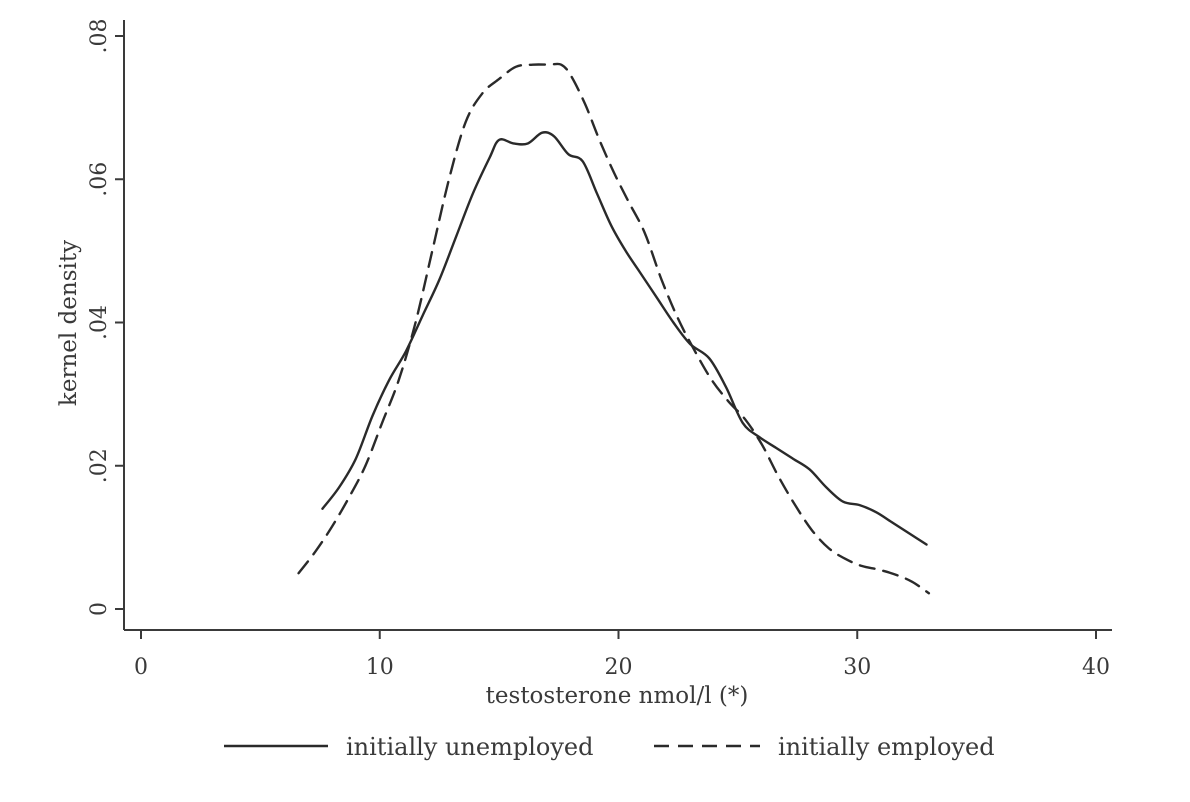  What do you see at coordinates (469, 747) in the screenshot?
I see `legend-label-initially-unemployed: initially unemployed` at bounding box center [469, 747].